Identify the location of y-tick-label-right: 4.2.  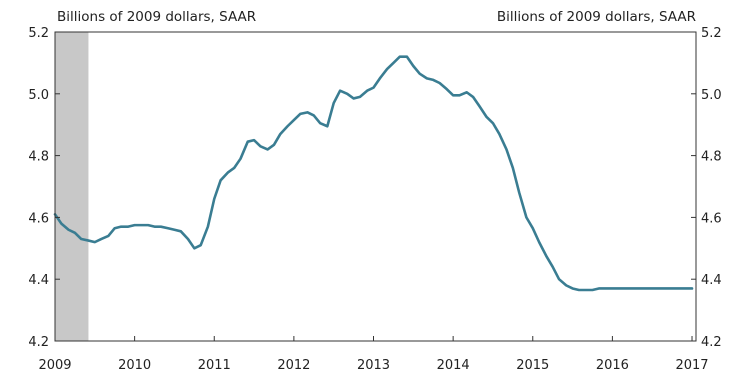
(711, 342).